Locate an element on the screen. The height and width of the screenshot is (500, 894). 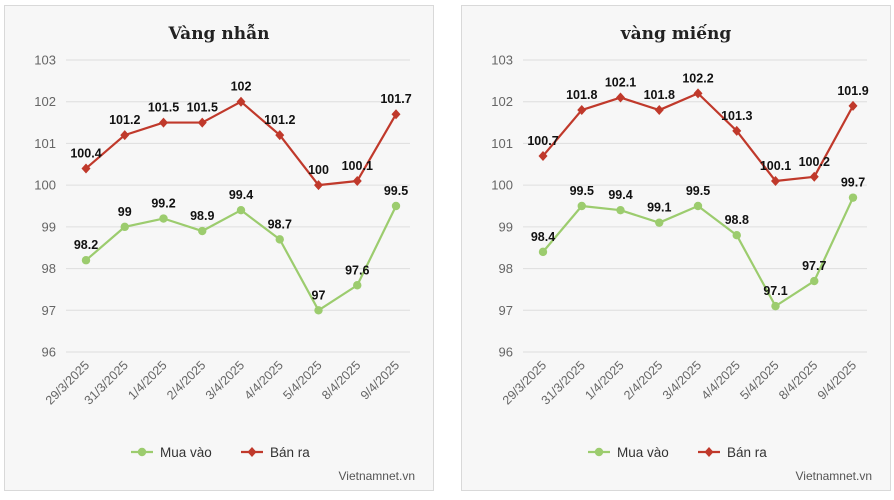
data-label: 98.2 is located at coordinates (86, 245).